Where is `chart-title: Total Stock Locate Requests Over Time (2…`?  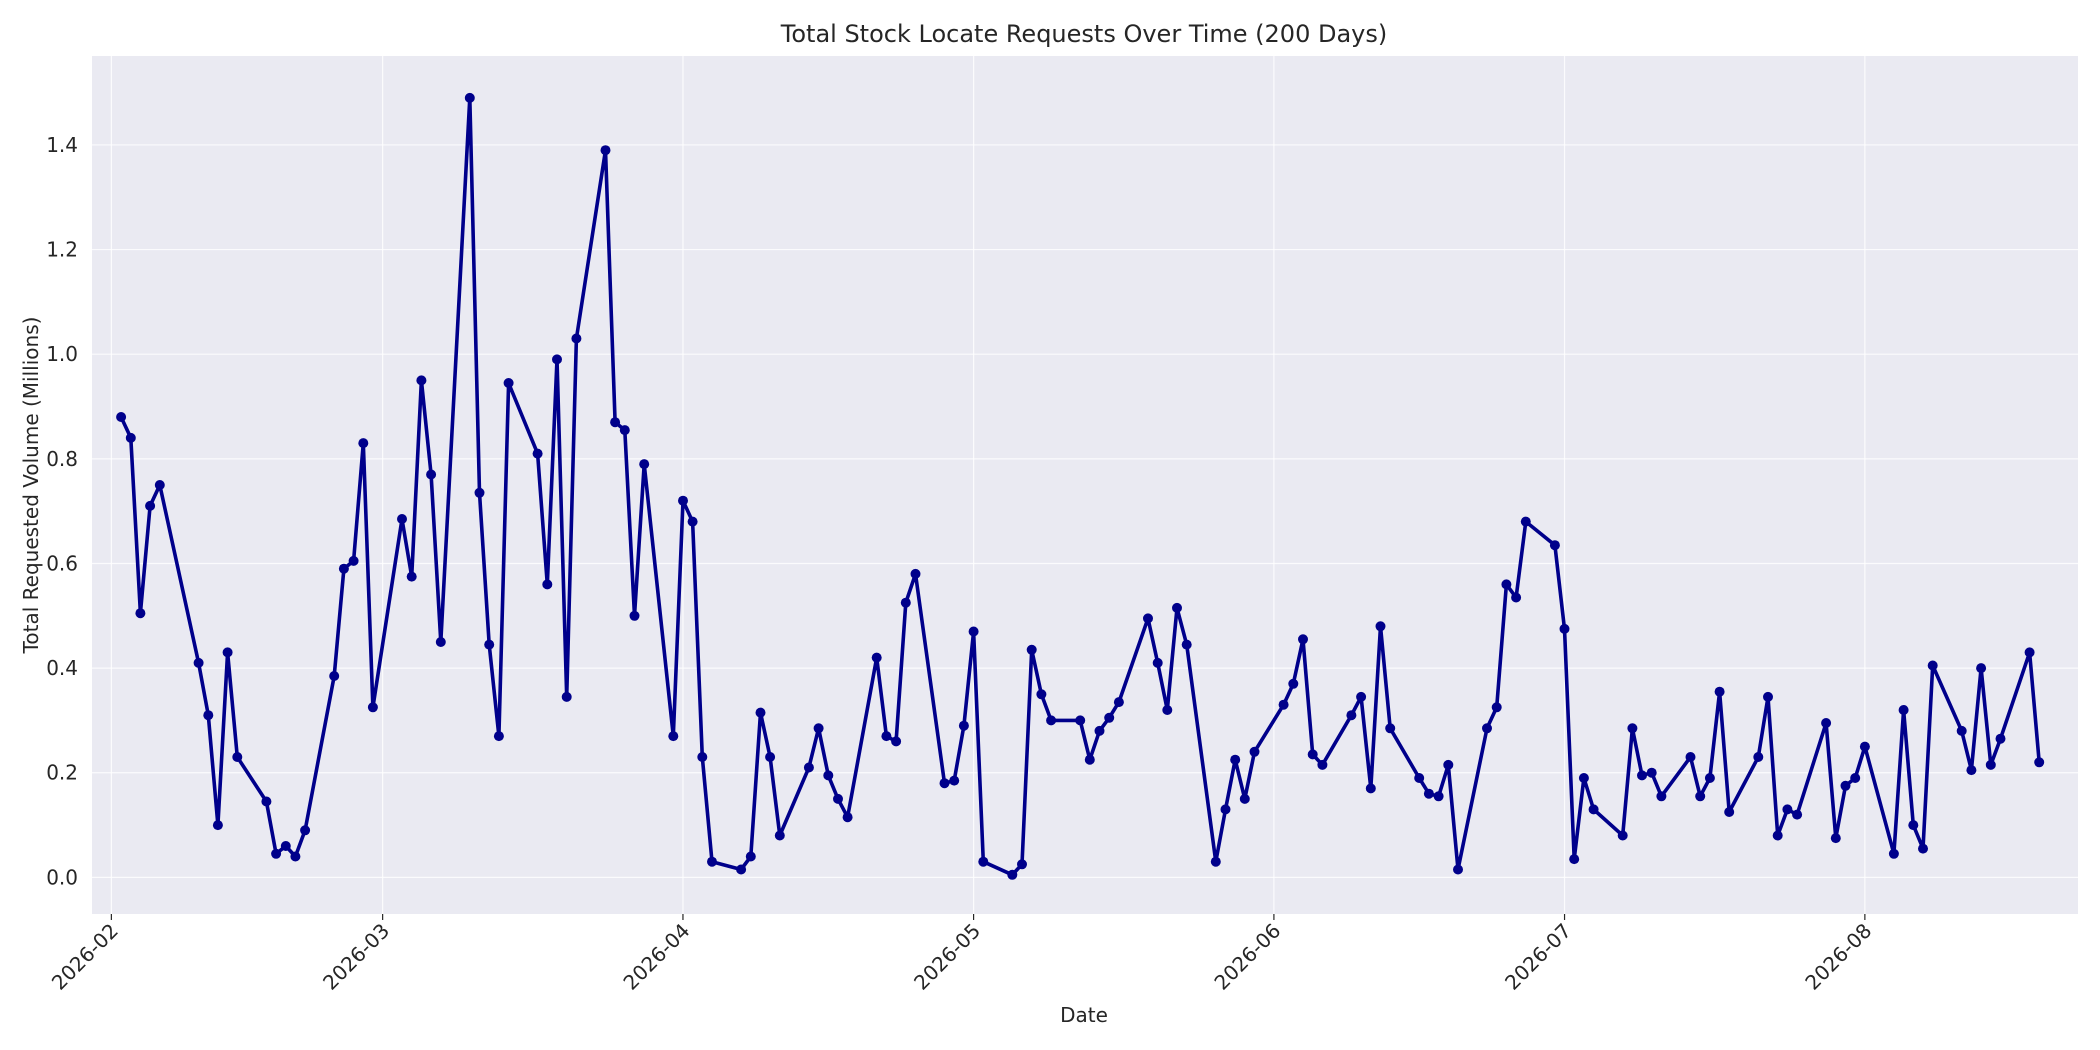
chart-title: Total Stock Locate Requests Over Time (2… is located at coordinates (1083, 34).